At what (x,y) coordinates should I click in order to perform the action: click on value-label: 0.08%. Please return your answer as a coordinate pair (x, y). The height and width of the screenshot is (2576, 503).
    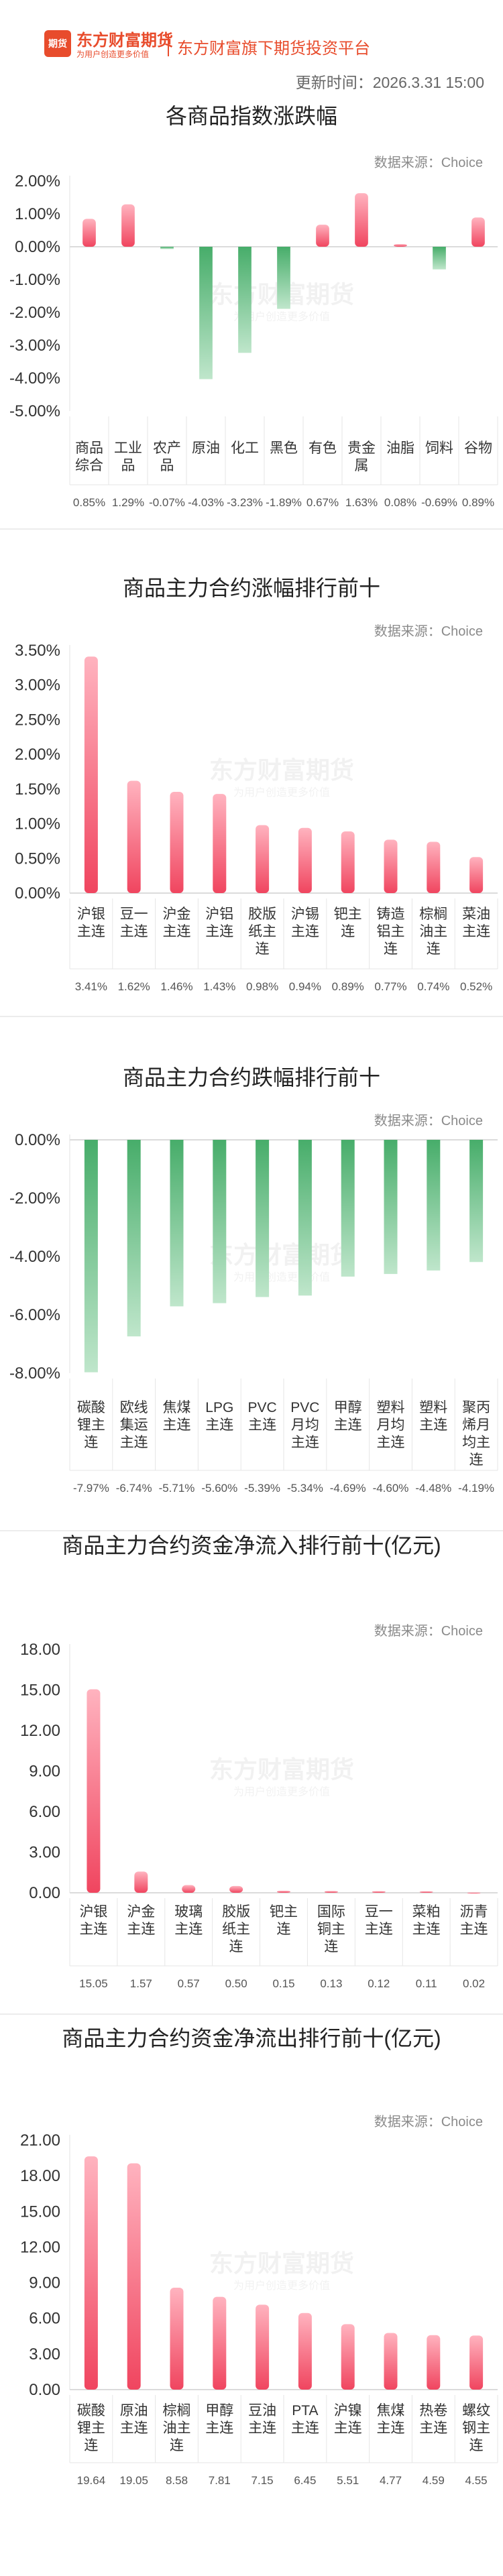
    Looking at the image, I should click on (400, 502).